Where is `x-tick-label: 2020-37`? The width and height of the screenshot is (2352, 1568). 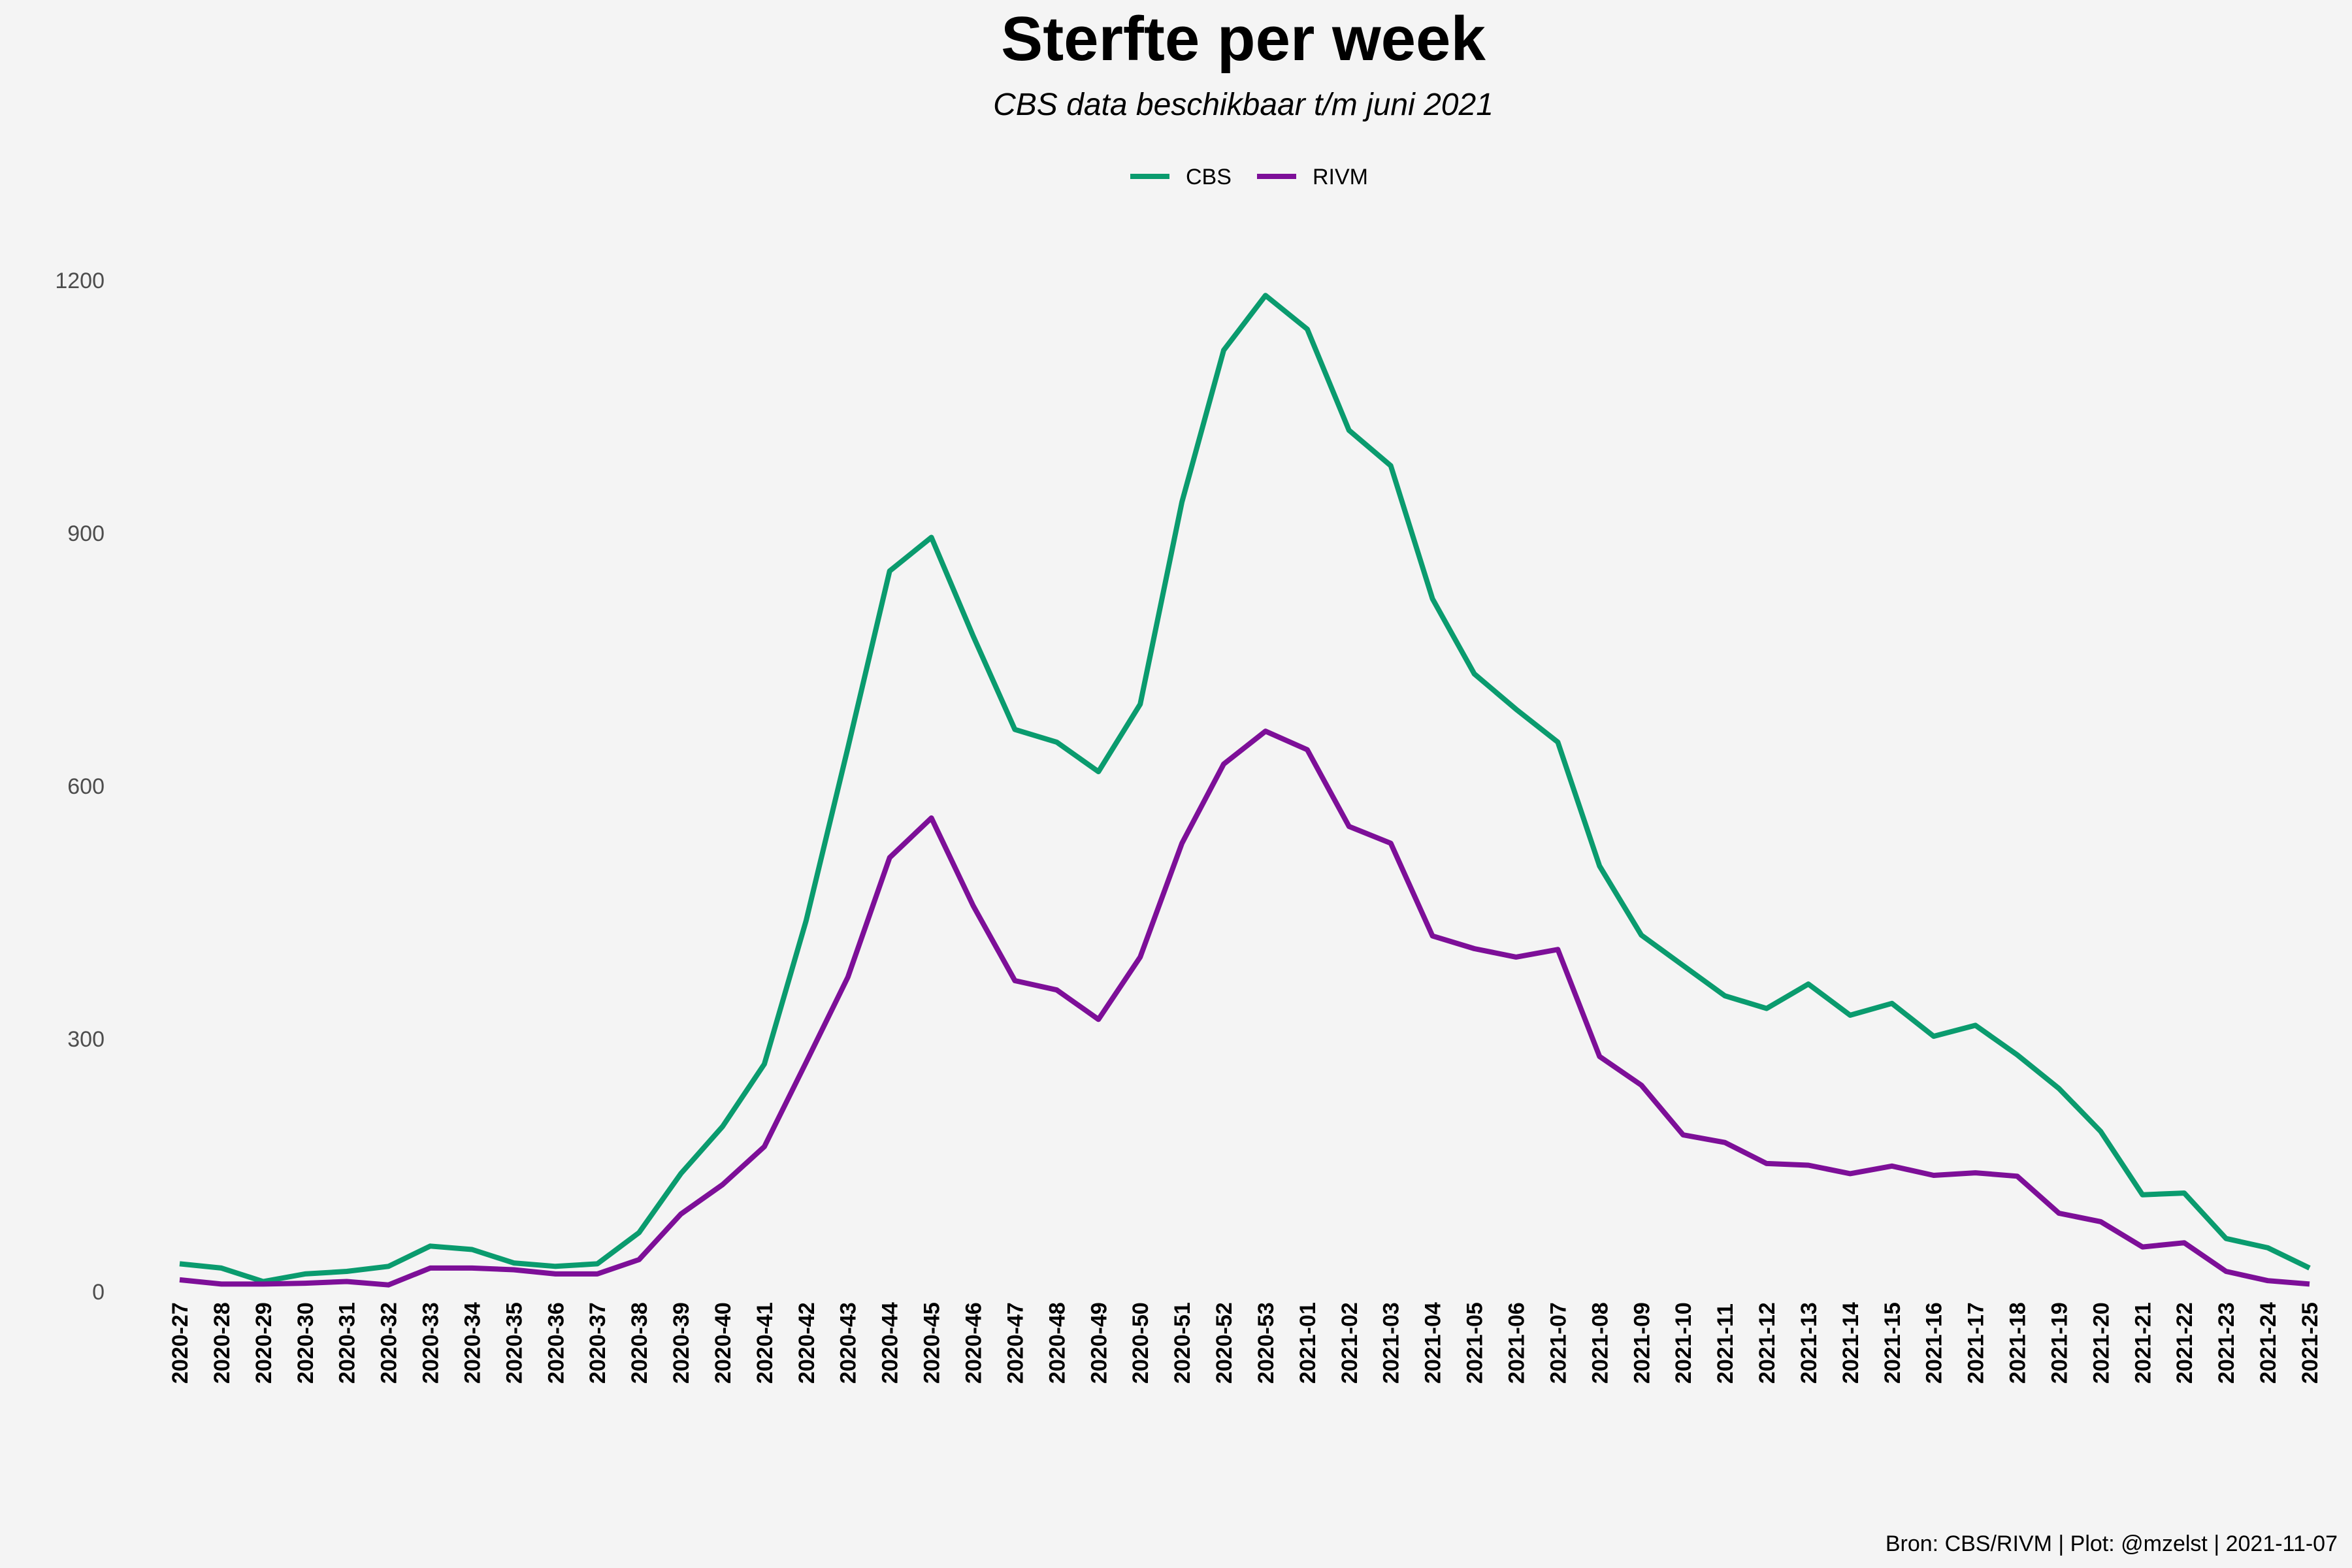
x-tick-label: 2020-37 is located at coordinates (597, 1343).